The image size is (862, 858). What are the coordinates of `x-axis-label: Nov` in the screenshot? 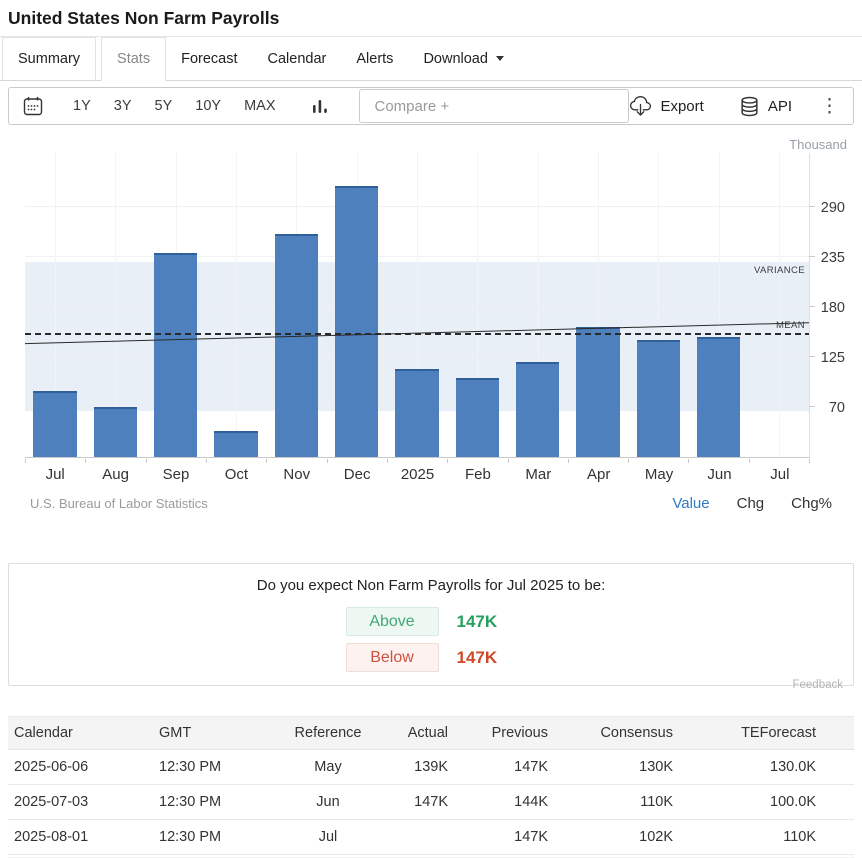 It's located at (297, 474).